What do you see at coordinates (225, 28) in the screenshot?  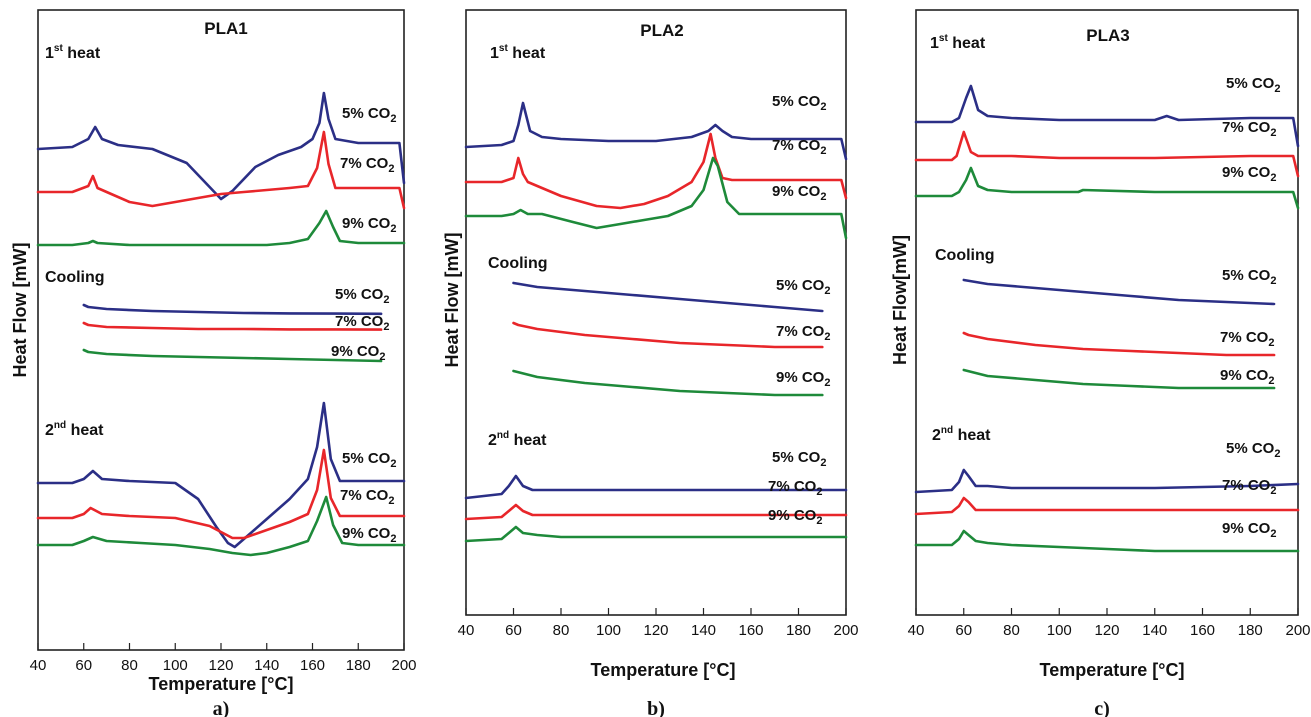 I see `panel-title: PLA1` at bounding box center [225, 28].